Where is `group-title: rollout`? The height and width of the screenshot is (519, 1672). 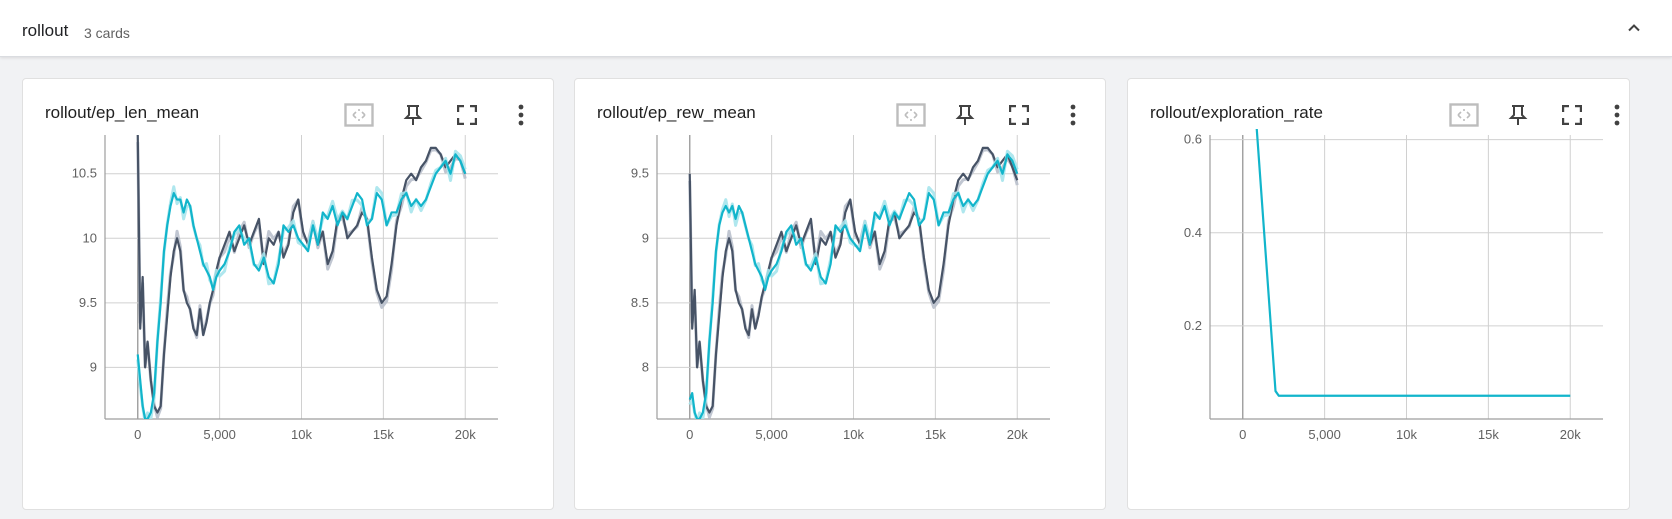 group-title: rollout is located at coordinates (45, 30).